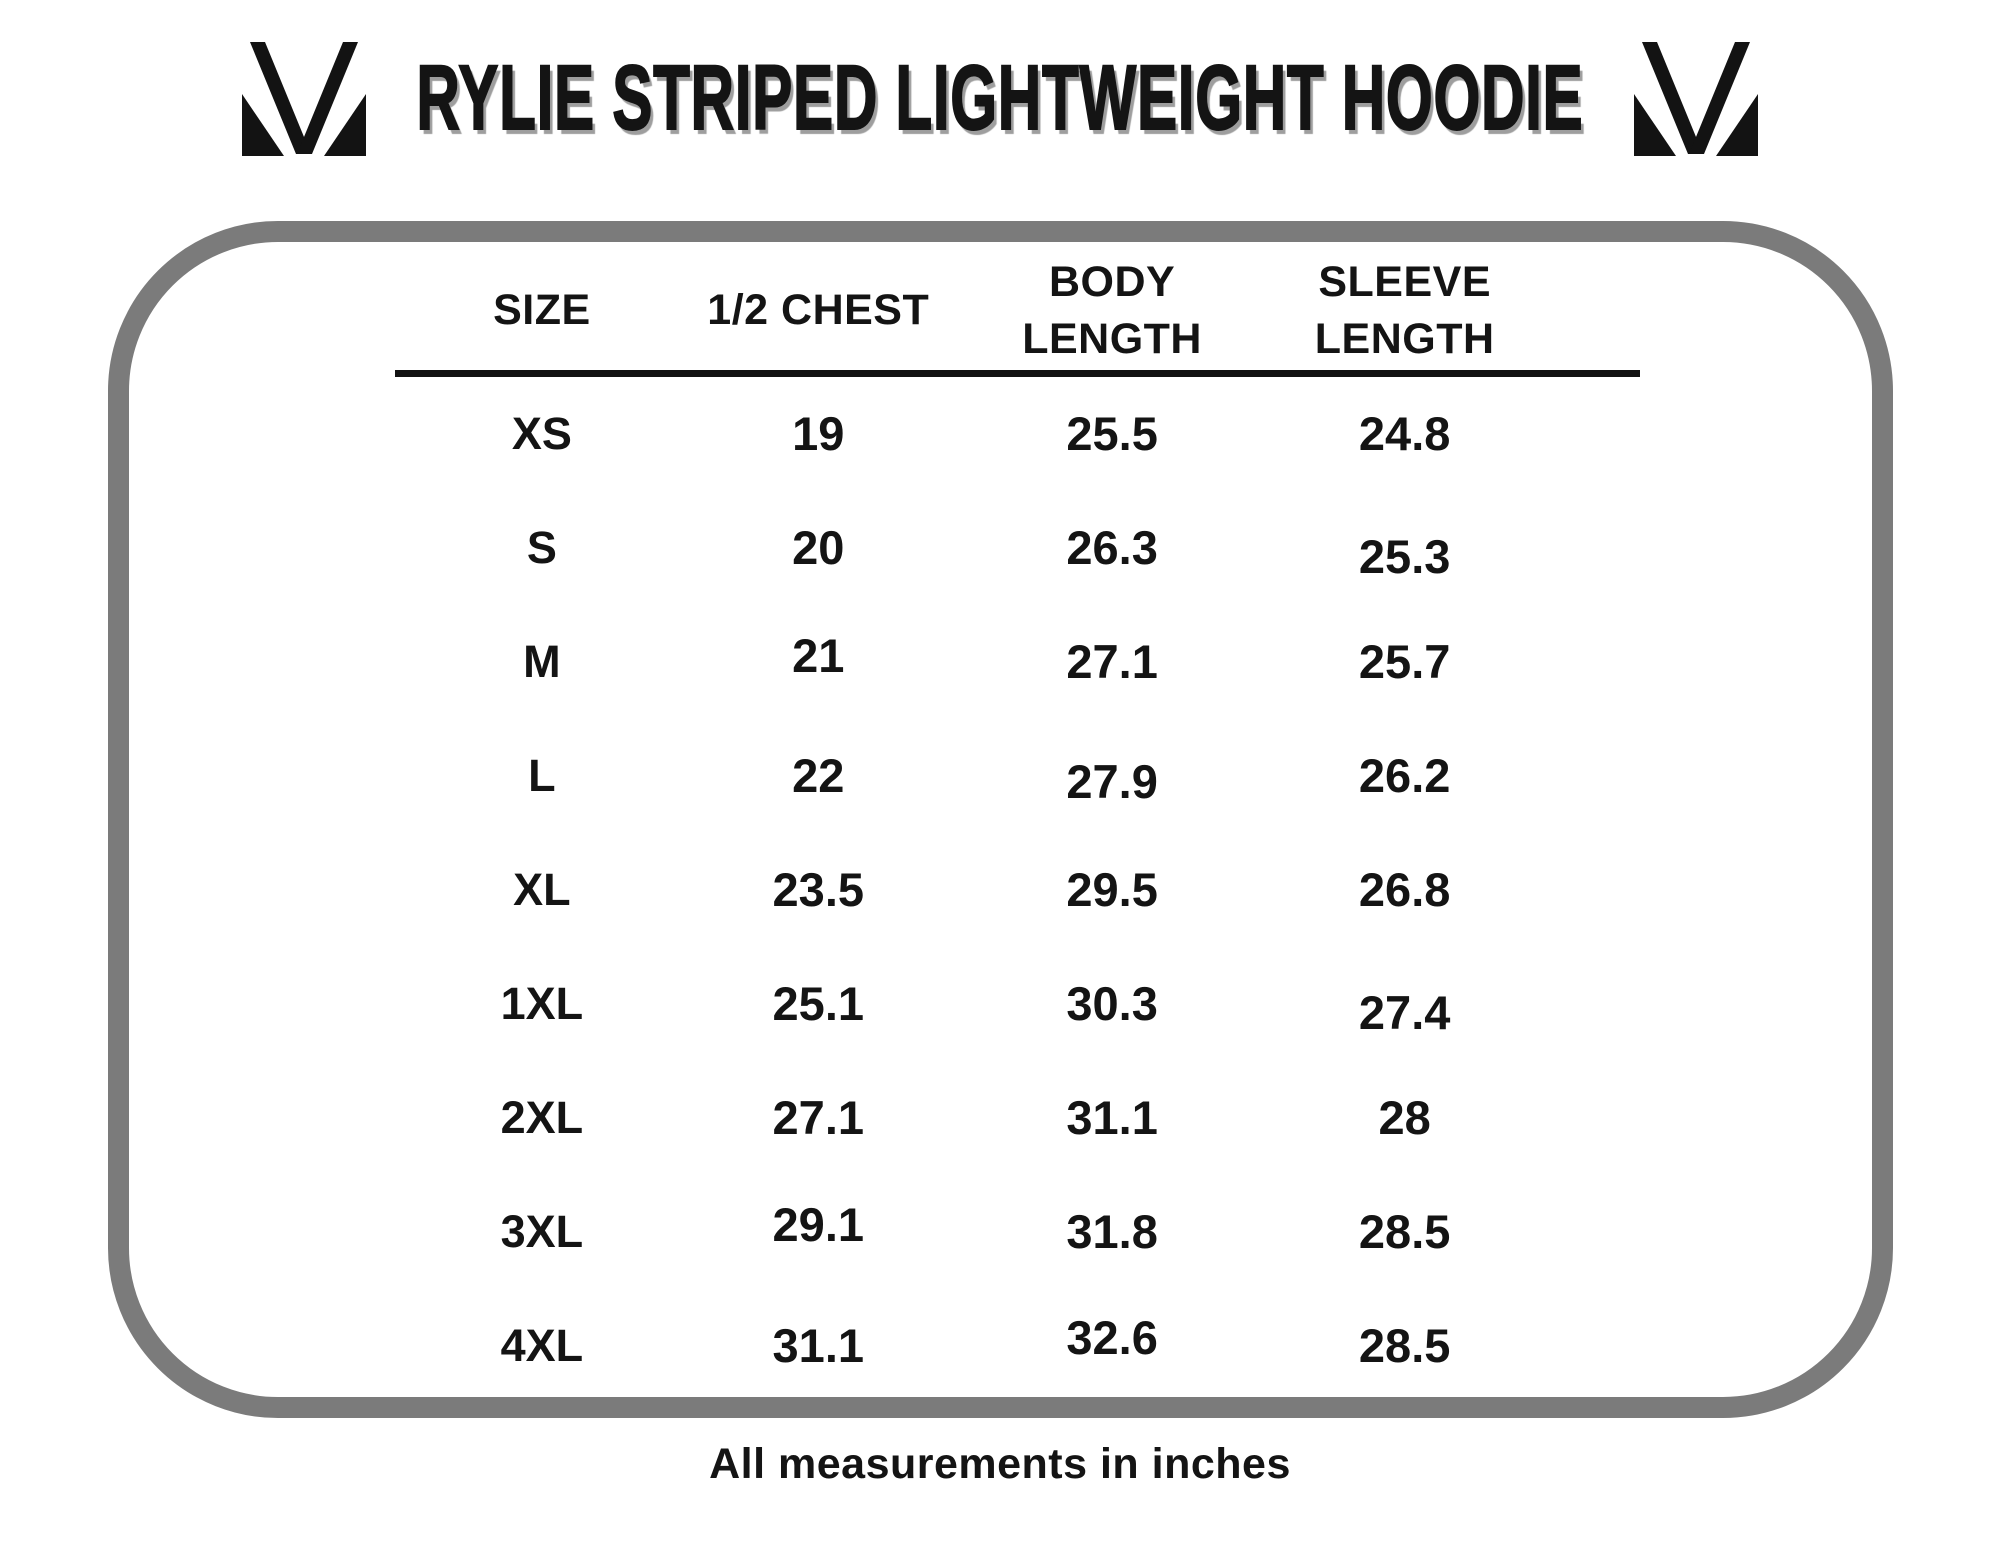  Describe the element at coordinates (1112, 889) in the screenshot. I see `measurement-value: 29.5` at that location.